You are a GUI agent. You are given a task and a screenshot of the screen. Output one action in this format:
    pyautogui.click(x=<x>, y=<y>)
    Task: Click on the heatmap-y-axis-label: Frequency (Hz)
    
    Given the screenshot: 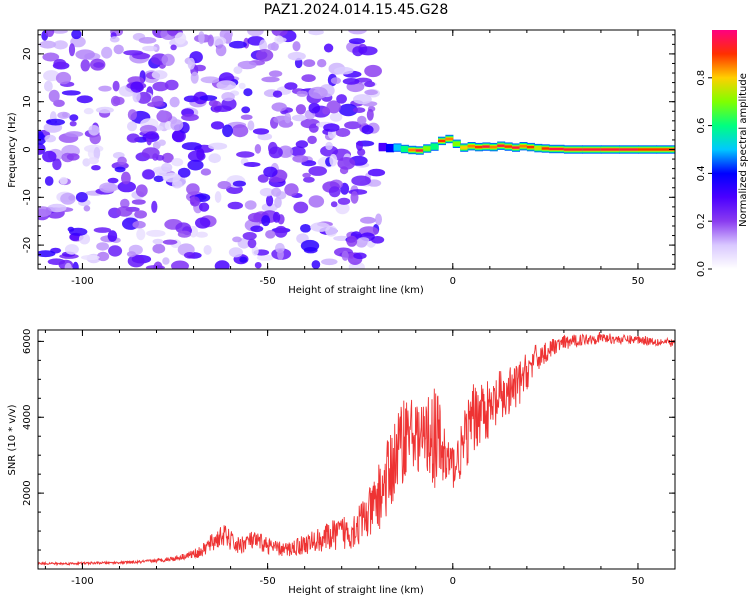 What is the action you would take?
    pyautogui.click(x=12, y=150)
    